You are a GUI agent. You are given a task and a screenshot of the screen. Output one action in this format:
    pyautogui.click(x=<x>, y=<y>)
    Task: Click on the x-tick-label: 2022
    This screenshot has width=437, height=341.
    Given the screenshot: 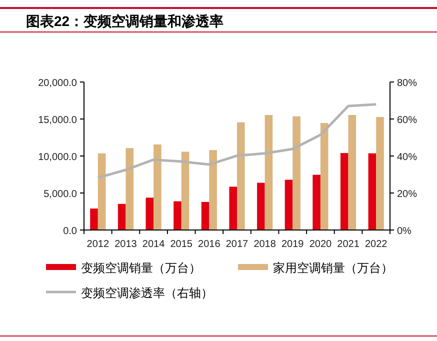 What is the action you would take?
    pyautogui.click(x=376, y=244)
    